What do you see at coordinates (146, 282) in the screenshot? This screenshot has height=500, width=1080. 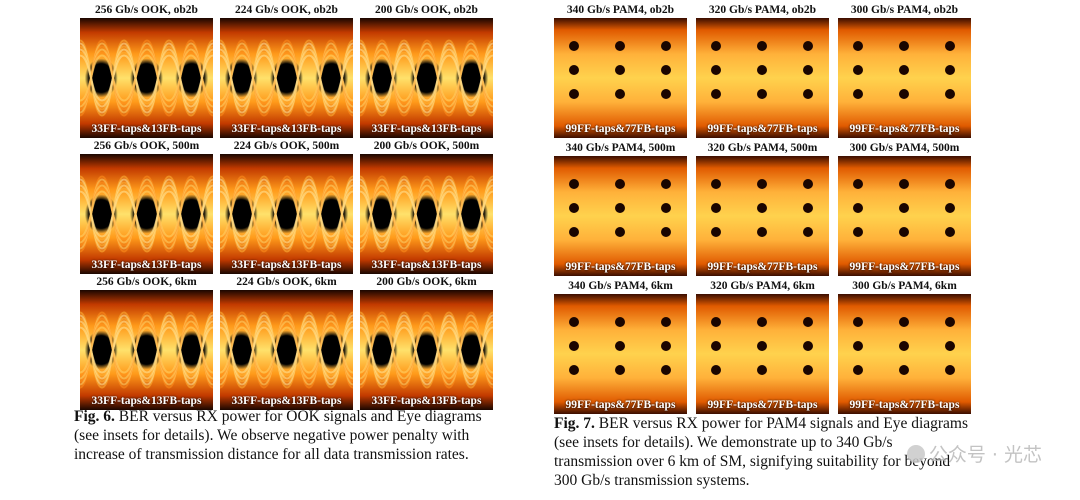 I see `eye-title: 256 Gb/s OOK, 6km` at bounding box center [146, 282].